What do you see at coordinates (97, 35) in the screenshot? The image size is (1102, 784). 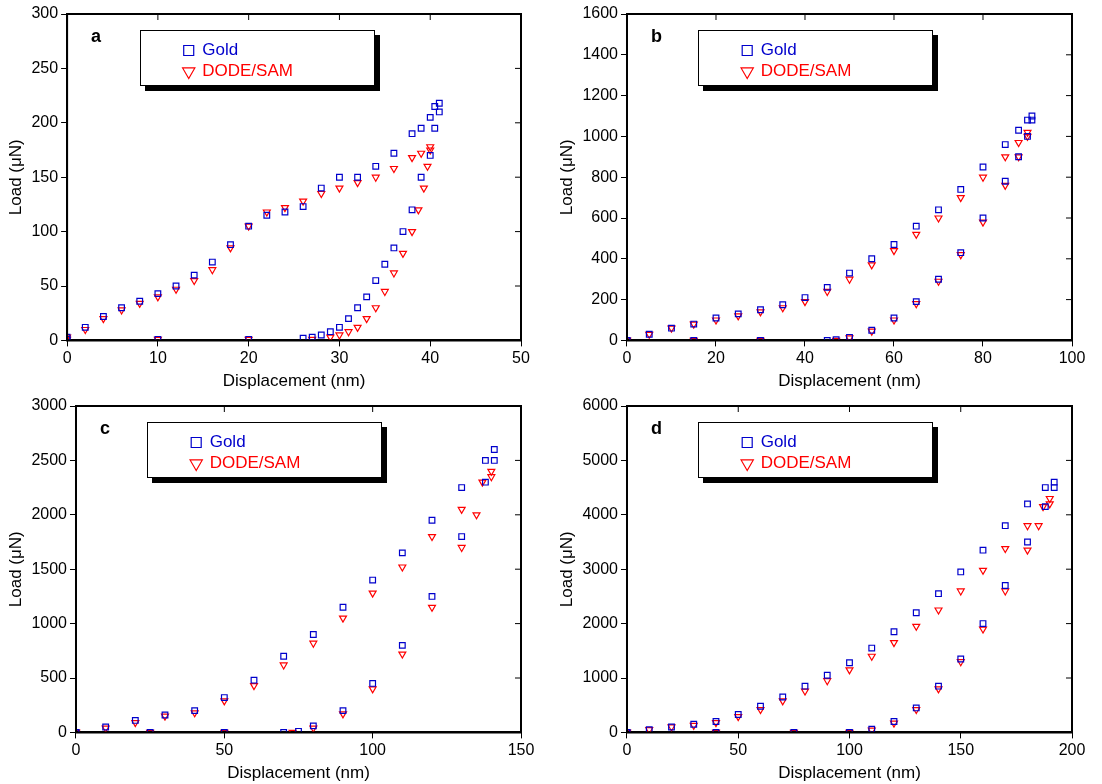 I see `annotation: a` at bounding box center [97, 35].